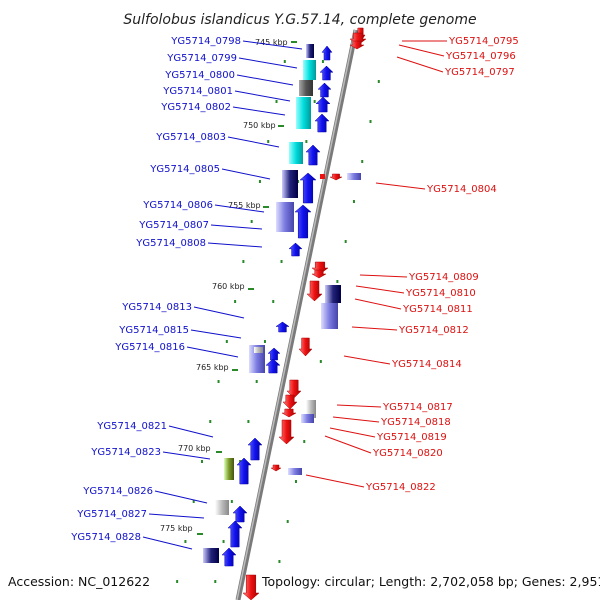 The image size is (600, 600). I want to click on right-gene-label: YG5714_0820, so click(407, 453).